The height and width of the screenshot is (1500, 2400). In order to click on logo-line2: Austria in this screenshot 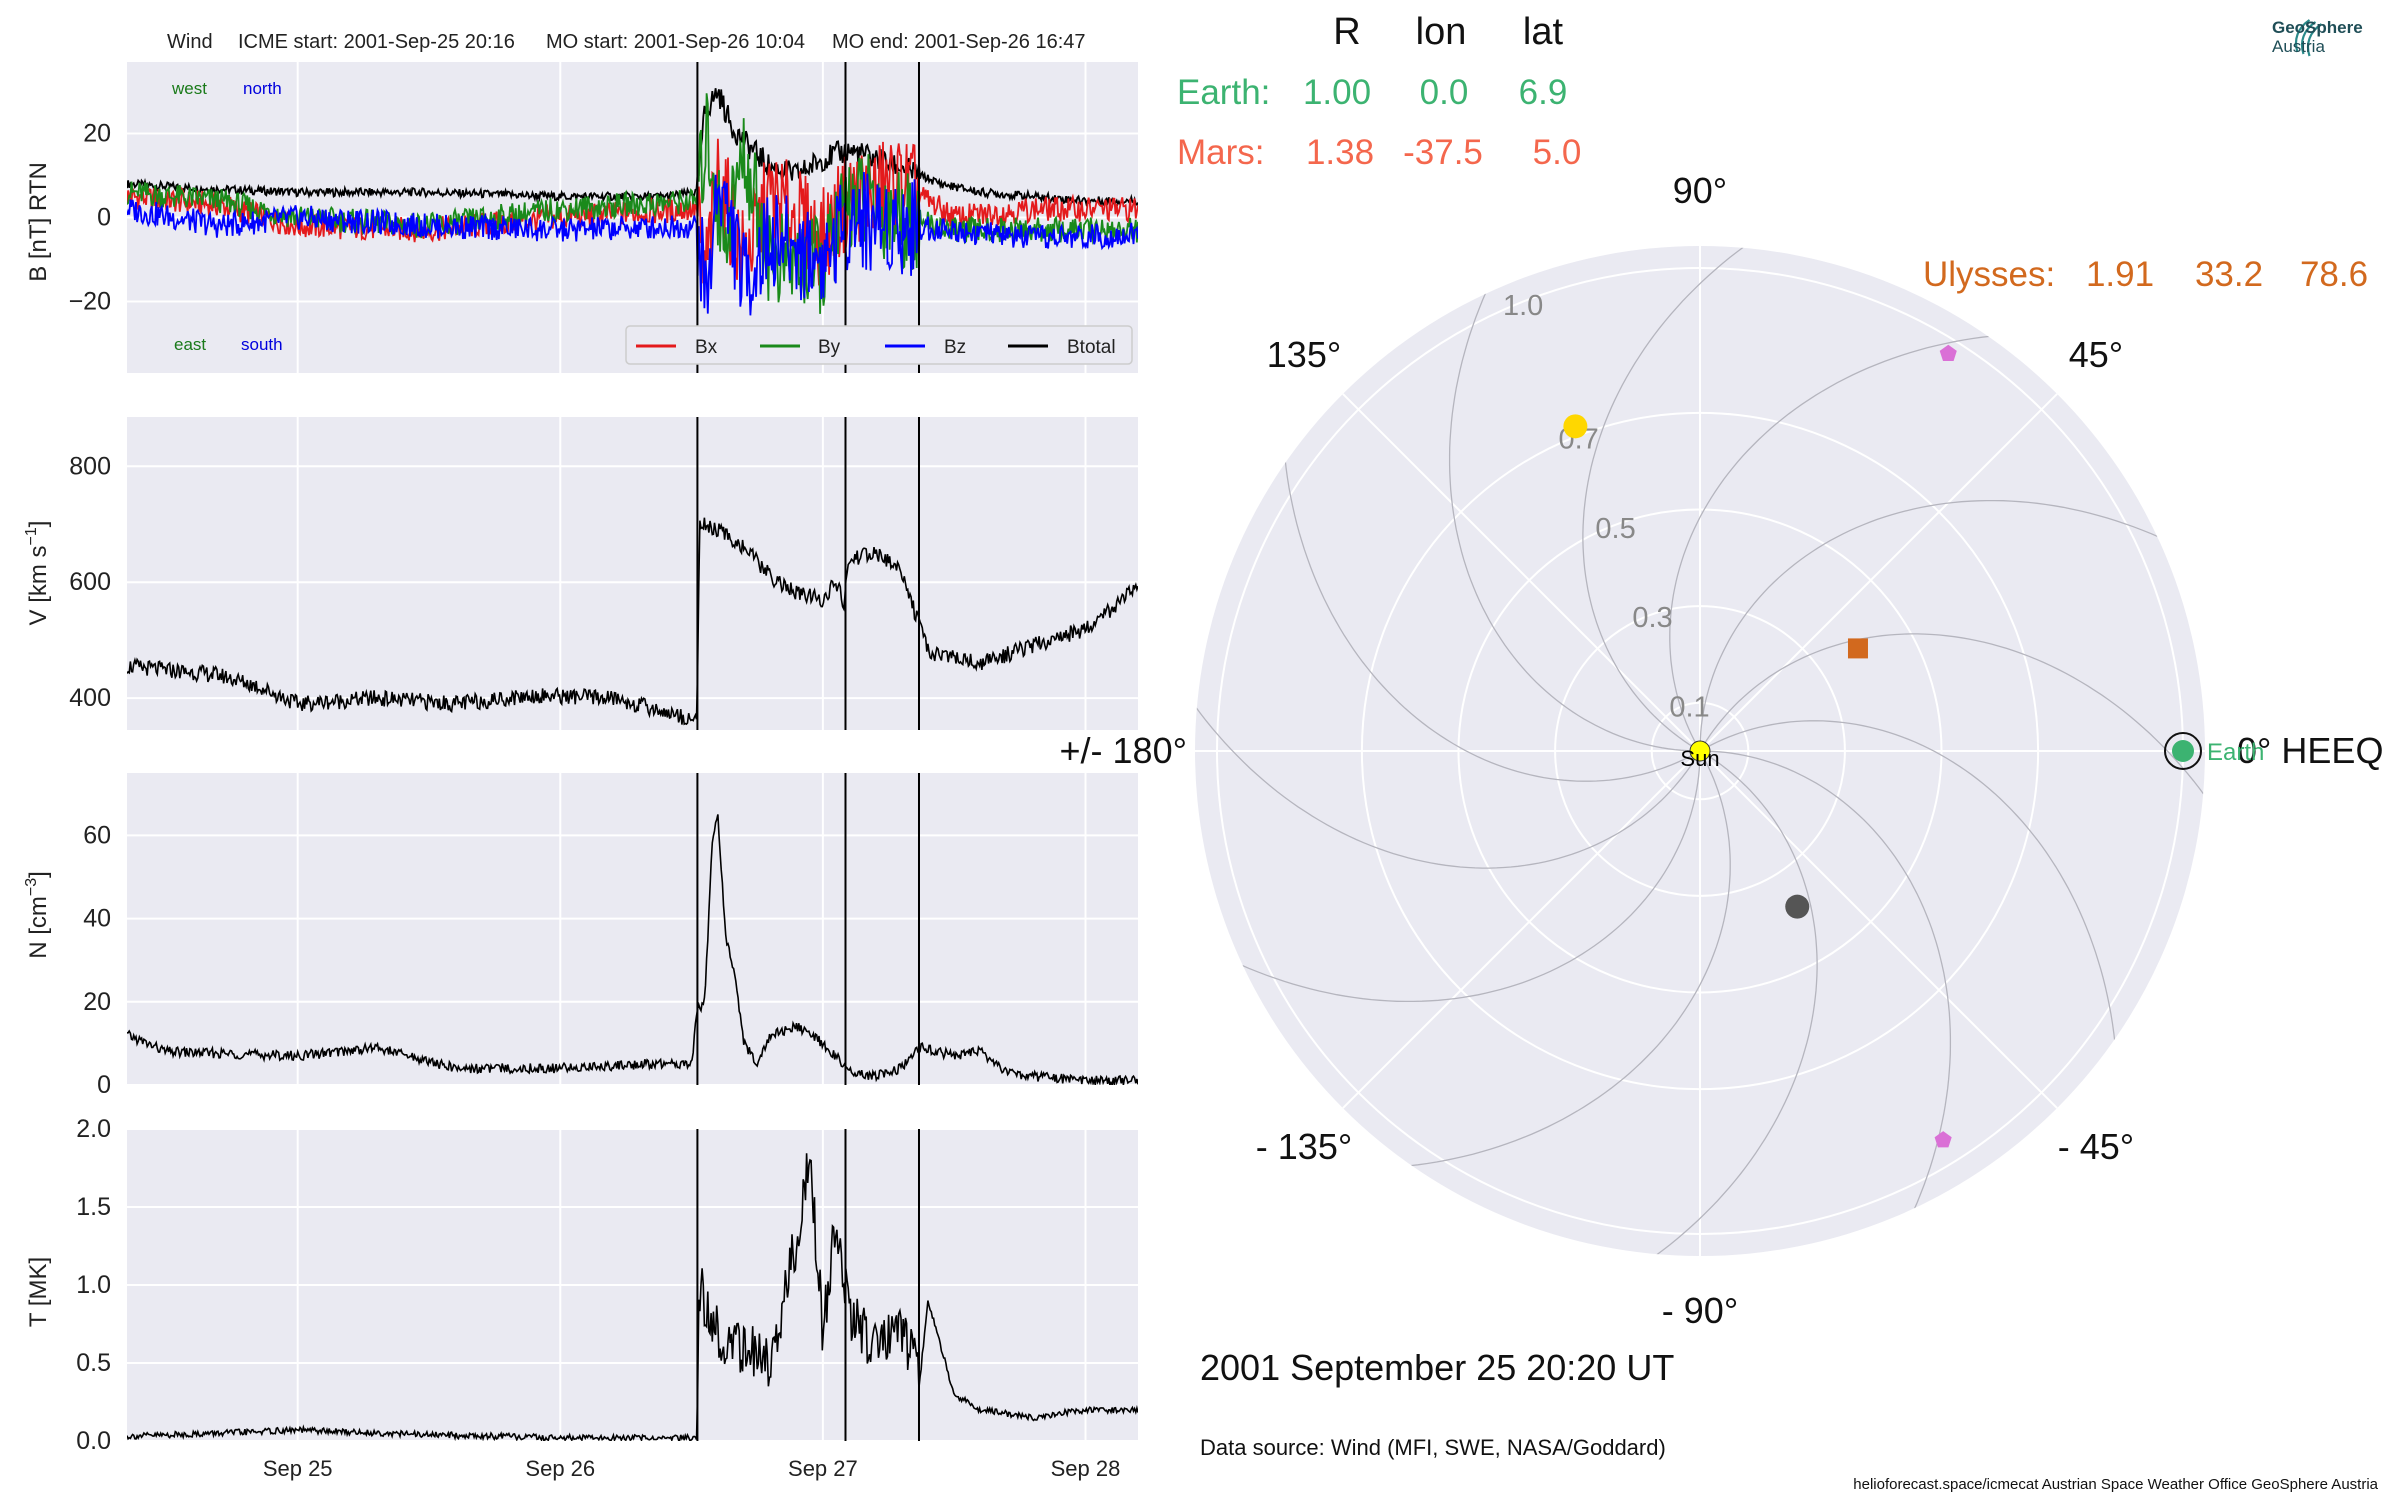, I will do `click(2298, 46)`.